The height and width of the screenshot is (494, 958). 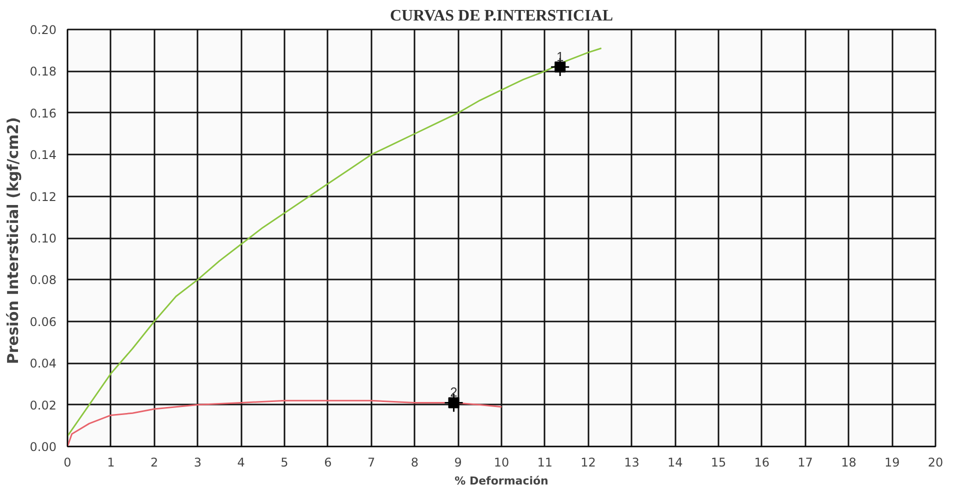 I want to click on y-axis-title: Presión Intersticial (kgf/cm2), so click(x=13, y=240).